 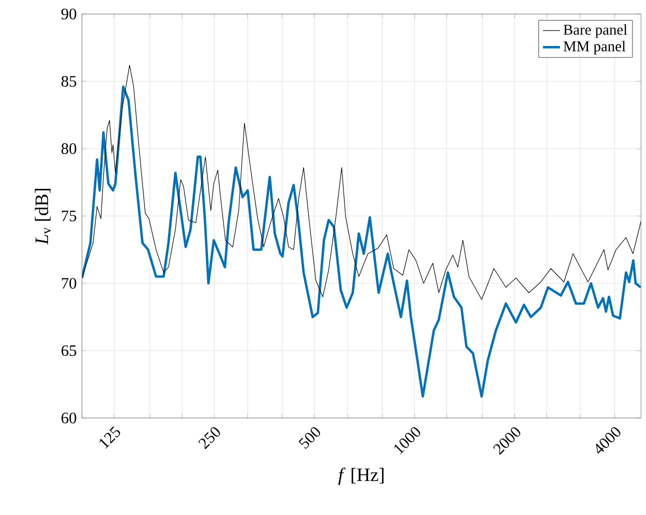 What do you see at coordinates (595, 47) in the screenshot?
I see `legend-label: MM panel` at bounding box center [595, 47].